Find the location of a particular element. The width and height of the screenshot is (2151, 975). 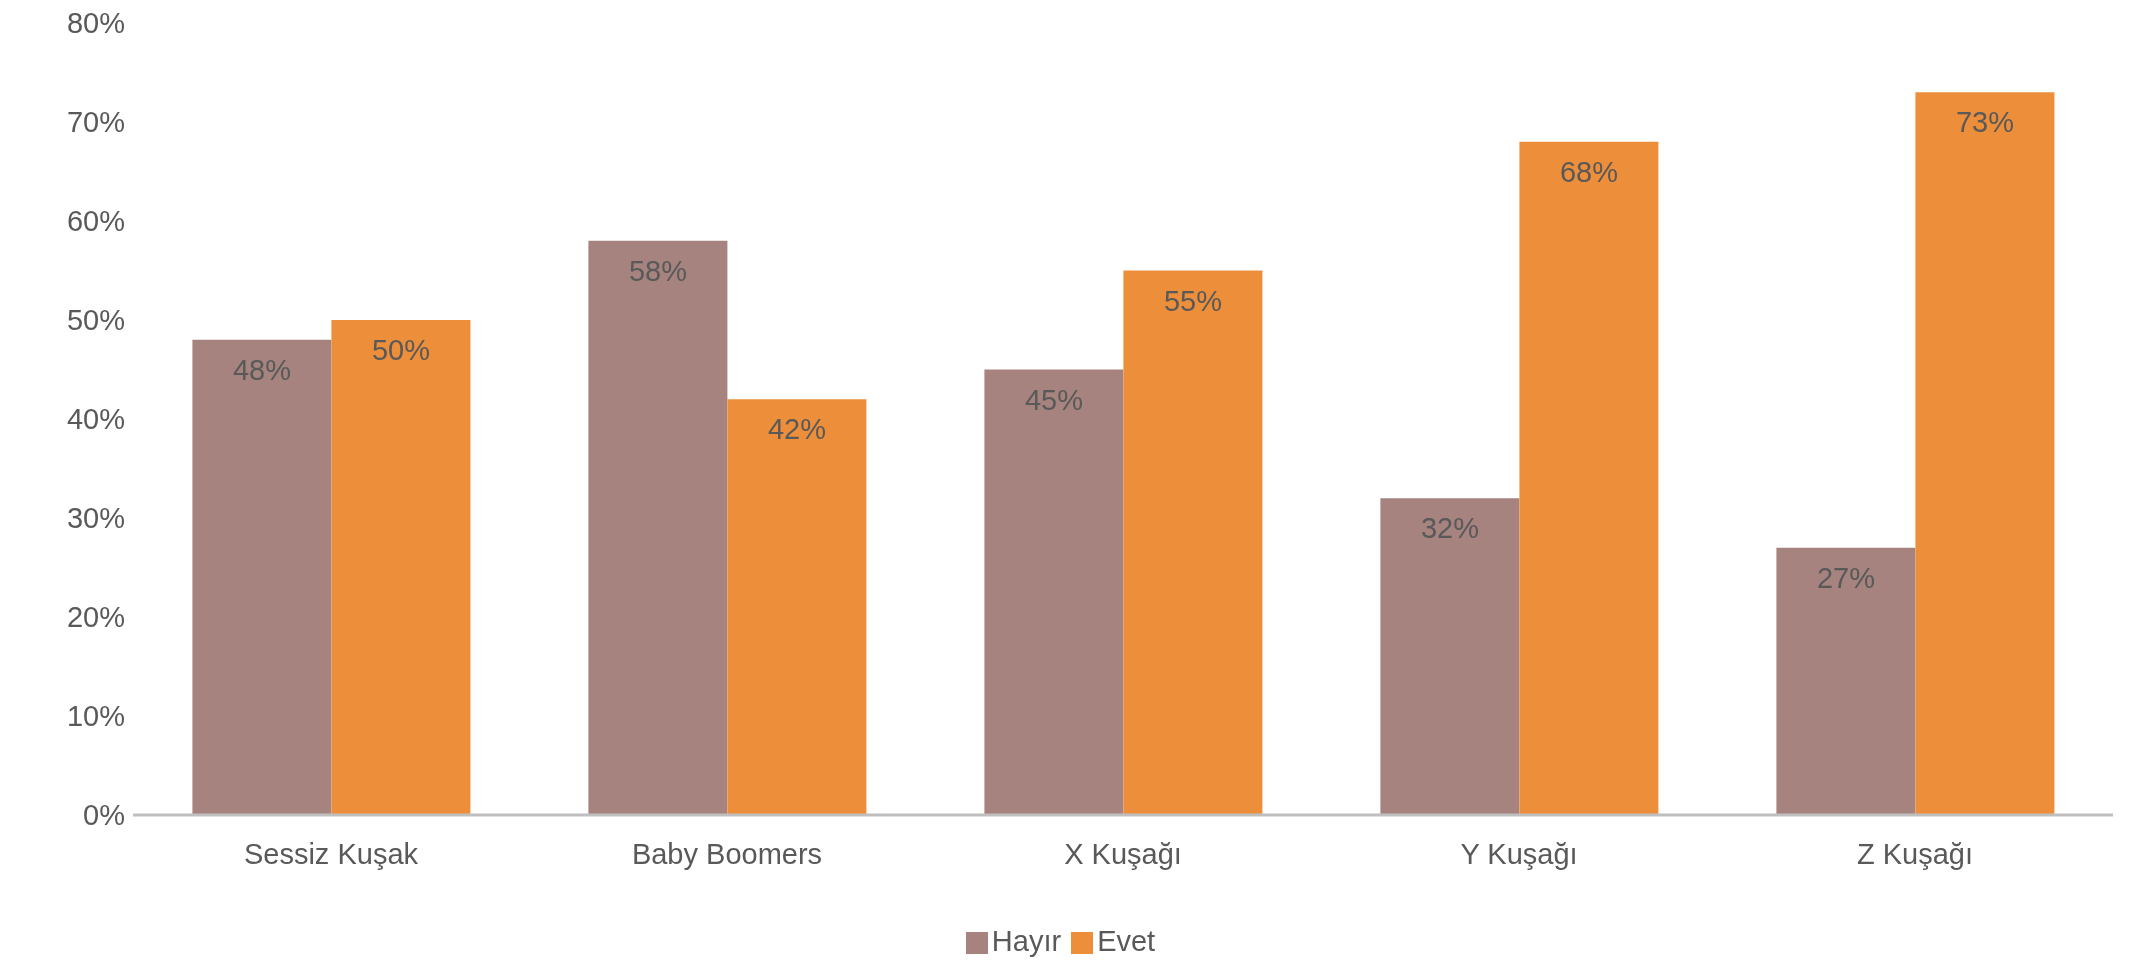

data-label: 27% is located at coordinates (1845, 577).